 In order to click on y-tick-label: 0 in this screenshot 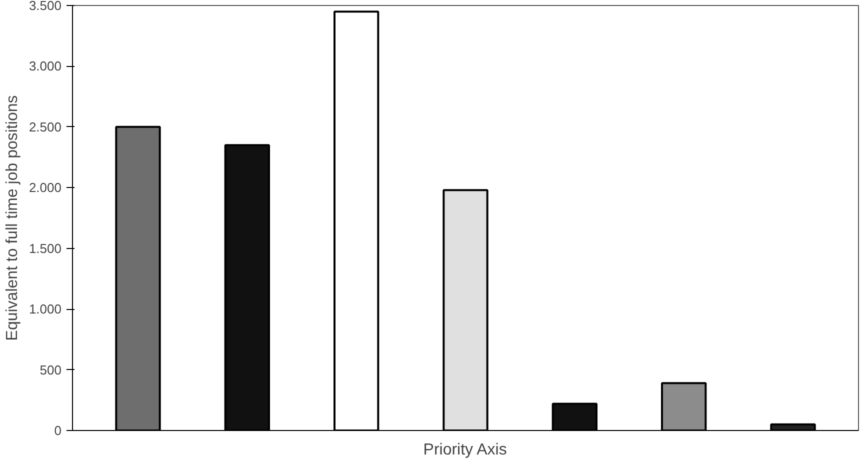, I will do `click(58, 430)`.